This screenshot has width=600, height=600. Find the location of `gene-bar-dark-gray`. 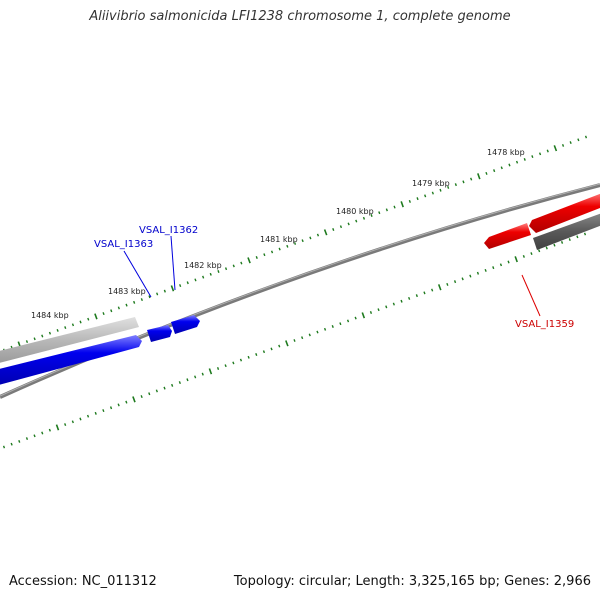

gene-bar-dark-gray is located at coordinates (566, 231).